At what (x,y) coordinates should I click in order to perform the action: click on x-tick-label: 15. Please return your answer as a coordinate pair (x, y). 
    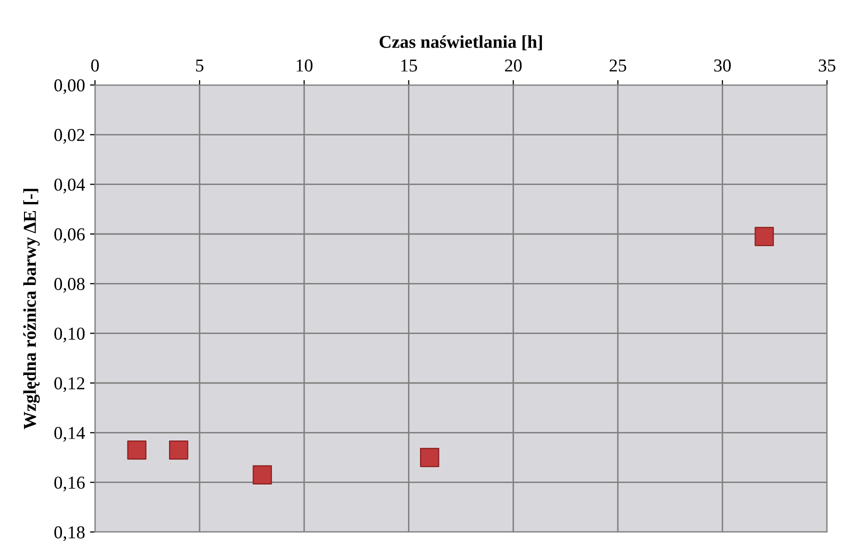
    Looking at the image, I should click on (409, 66).